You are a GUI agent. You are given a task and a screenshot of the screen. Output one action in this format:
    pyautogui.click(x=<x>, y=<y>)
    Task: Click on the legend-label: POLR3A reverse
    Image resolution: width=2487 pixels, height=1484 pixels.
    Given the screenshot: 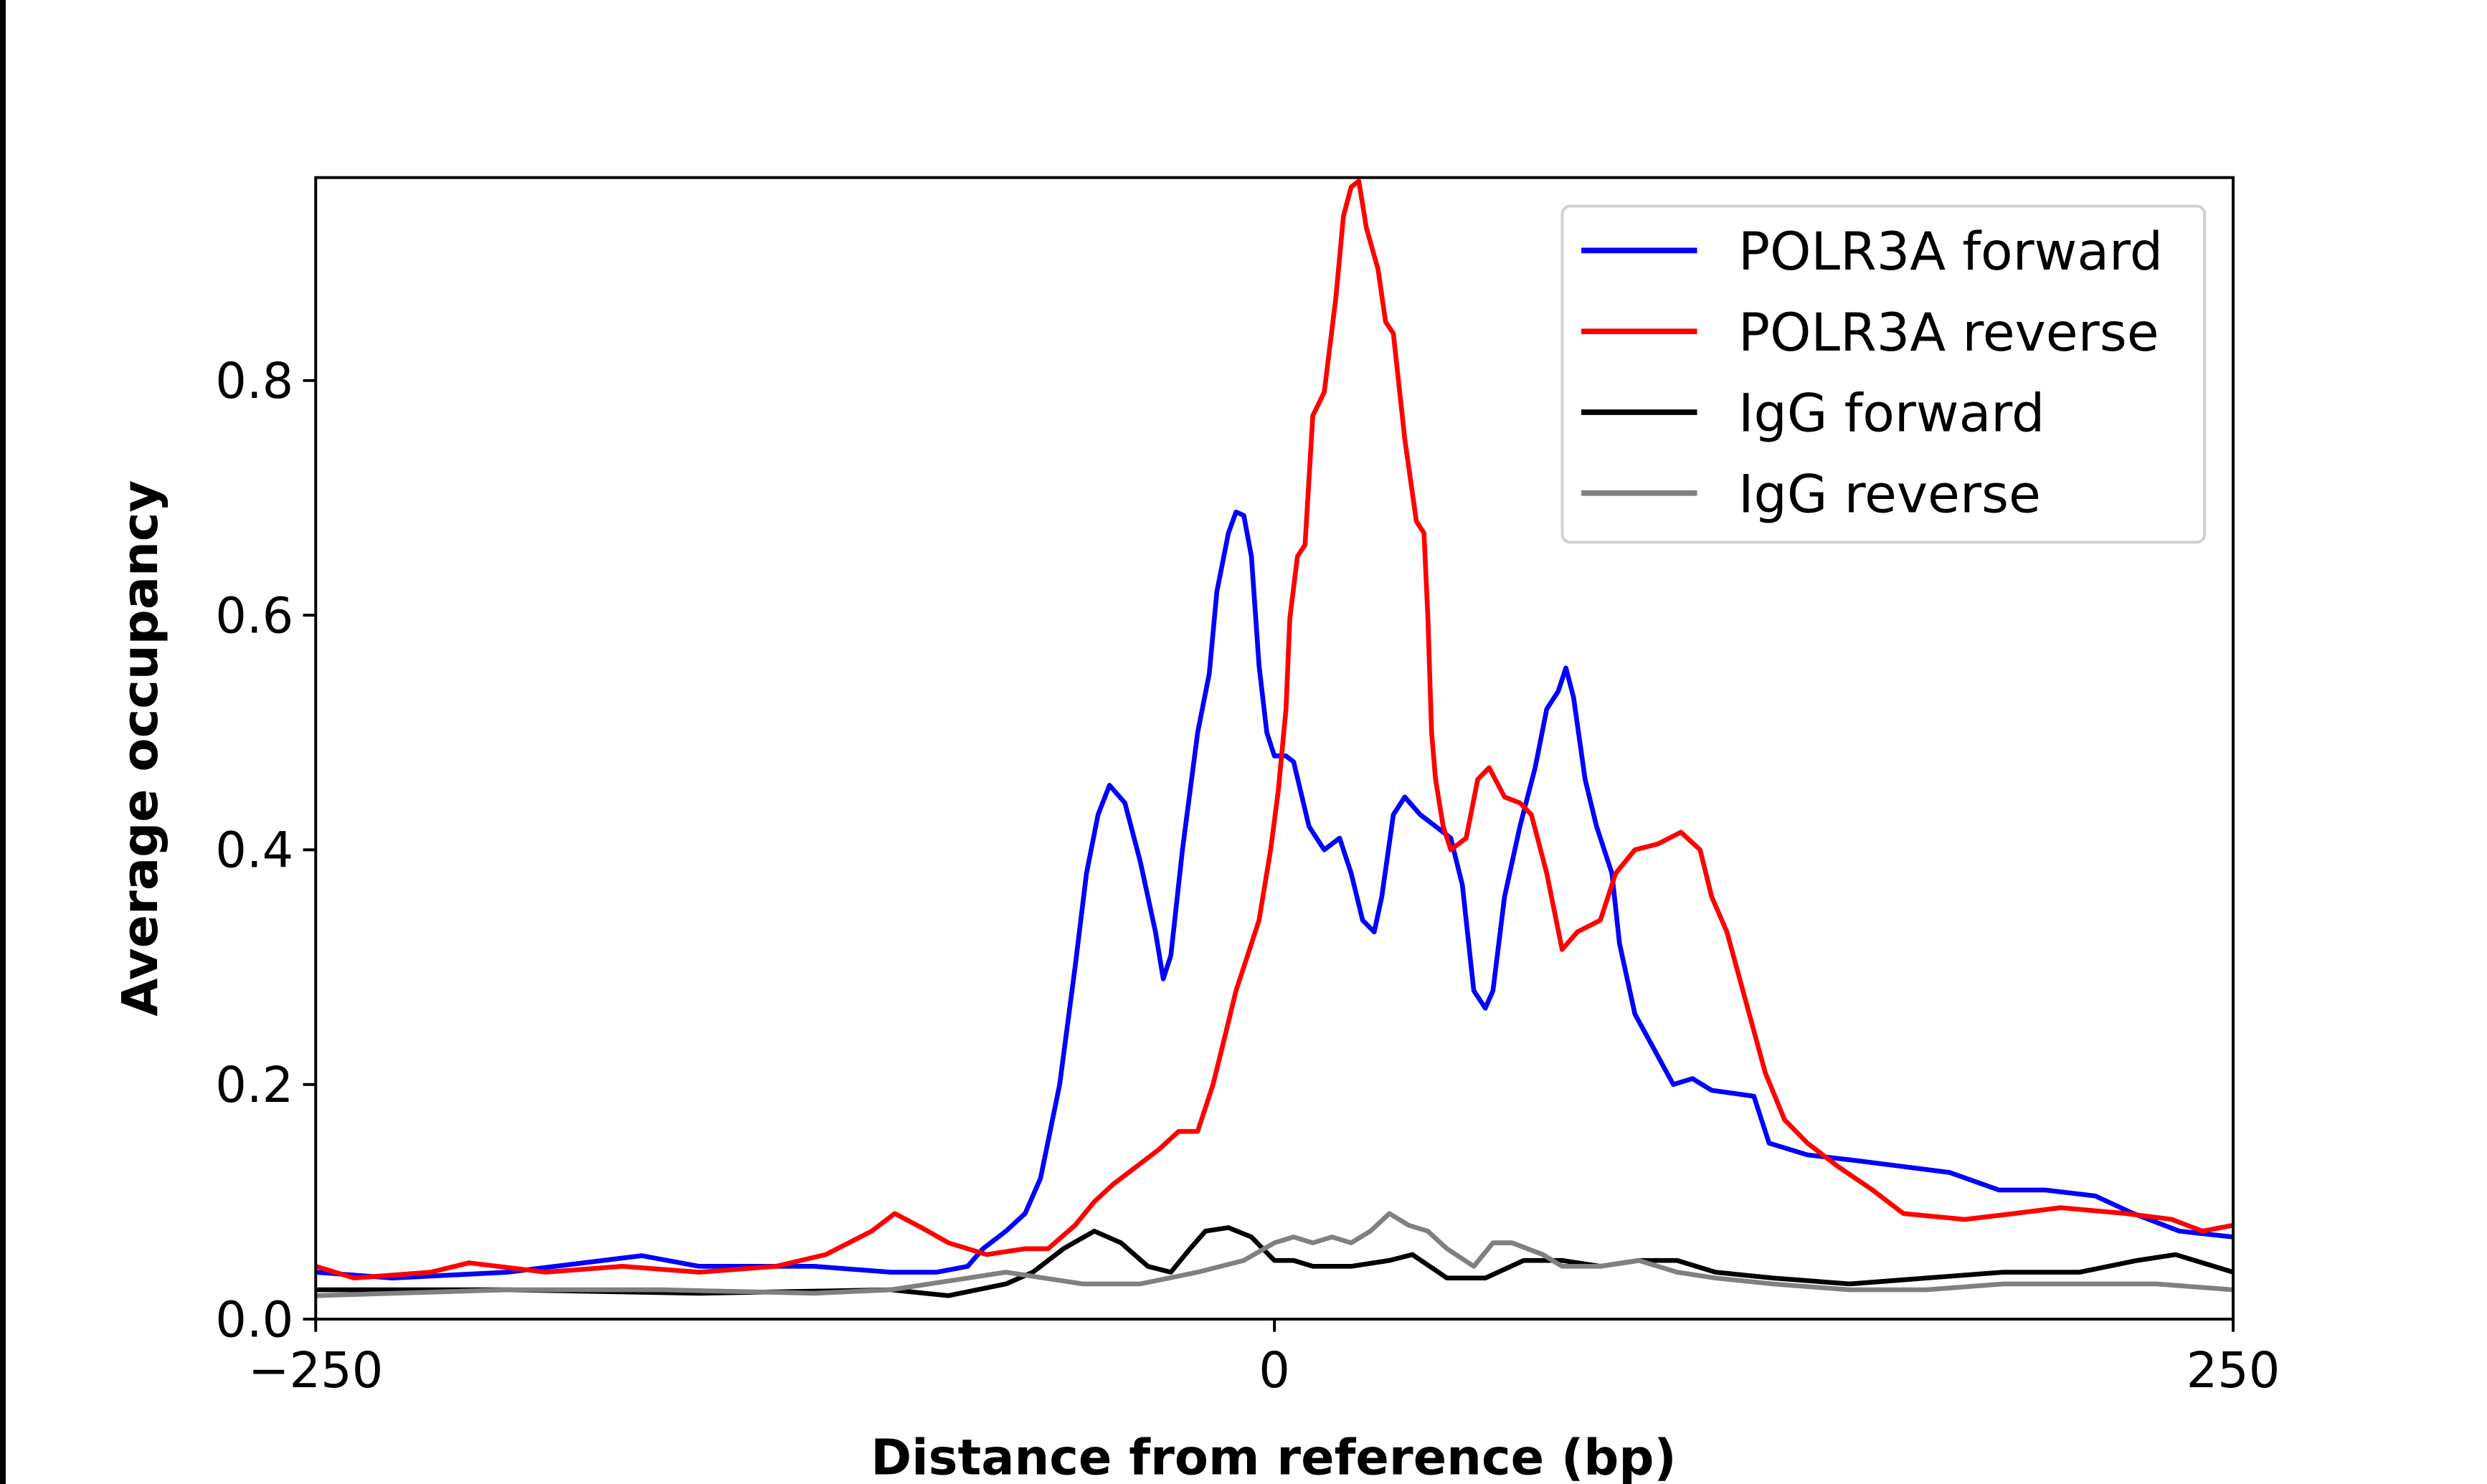 What is the action you would take?
    pyautogui.click(x=1949, y=333)
    